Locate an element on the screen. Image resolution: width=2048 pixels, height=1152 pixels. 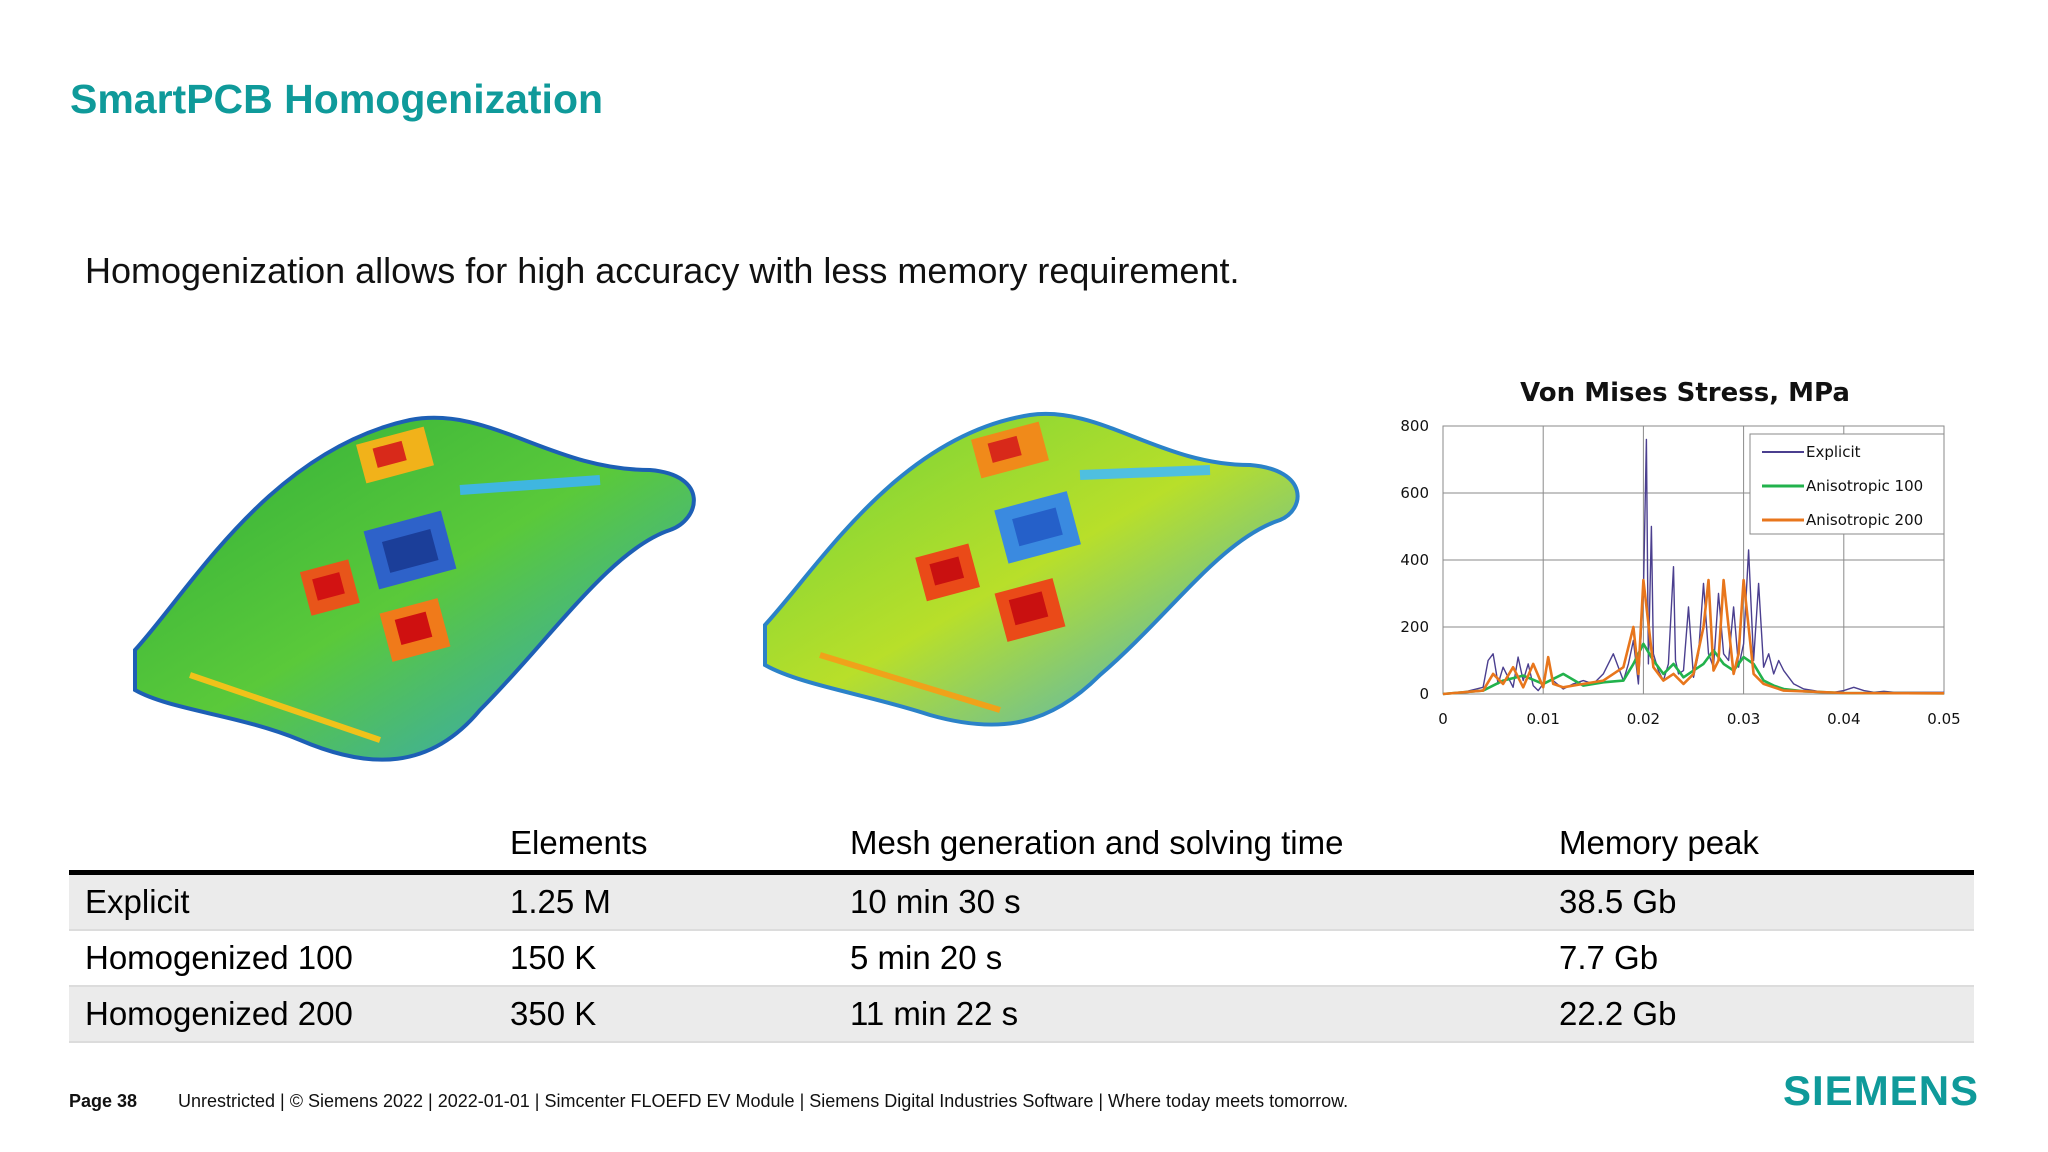
table-cell-method: Explicit is located at coordinates (289, 901).